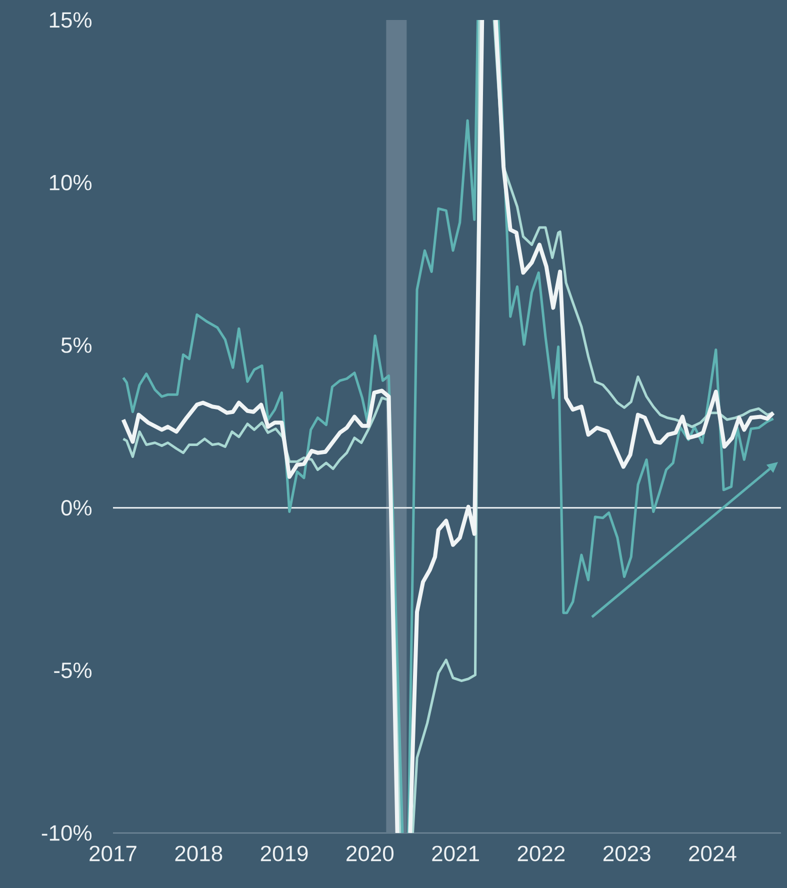 The width and height of the screenshot is (787, 888). What do you see at coordinates (455, 854) in the screenshot?
I see `x-tick-label: 2021` at bounding box center [455, 854].